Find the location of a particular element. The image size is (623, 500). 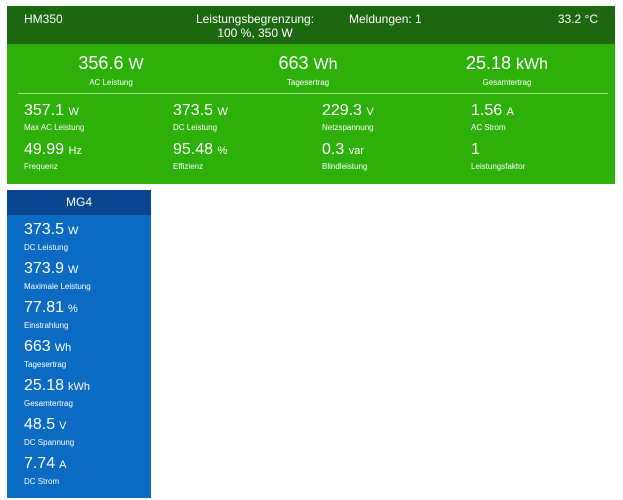

main-stat-value: 356.6 is located at coordinates (101, 63).